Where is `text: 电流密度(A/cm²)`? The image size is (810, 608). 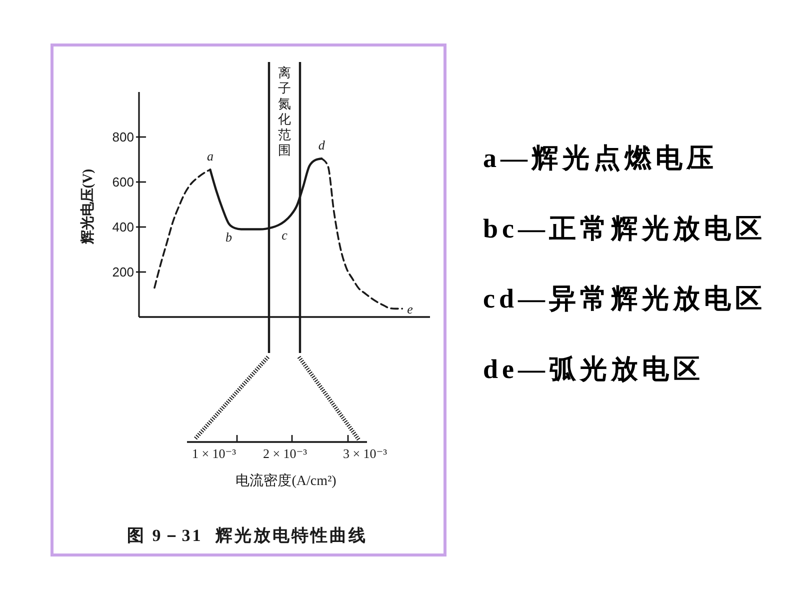 text: 电流密度(A/cm²) is located at coordinates (286, 481).